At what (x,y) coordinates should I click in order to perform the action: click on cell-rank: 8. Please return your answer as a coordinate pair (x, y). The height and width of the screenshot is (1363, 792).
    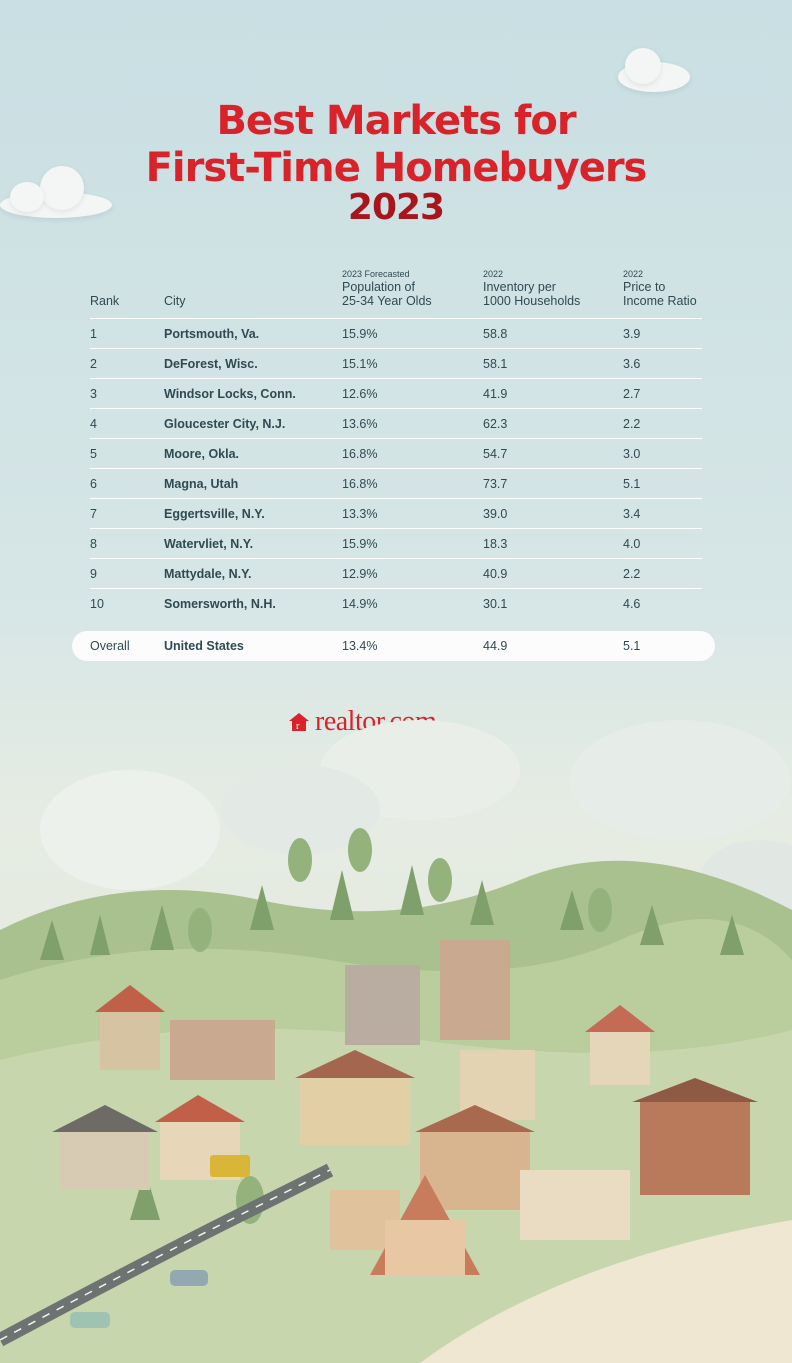
    Looking at the image, I should click on (93, 544).